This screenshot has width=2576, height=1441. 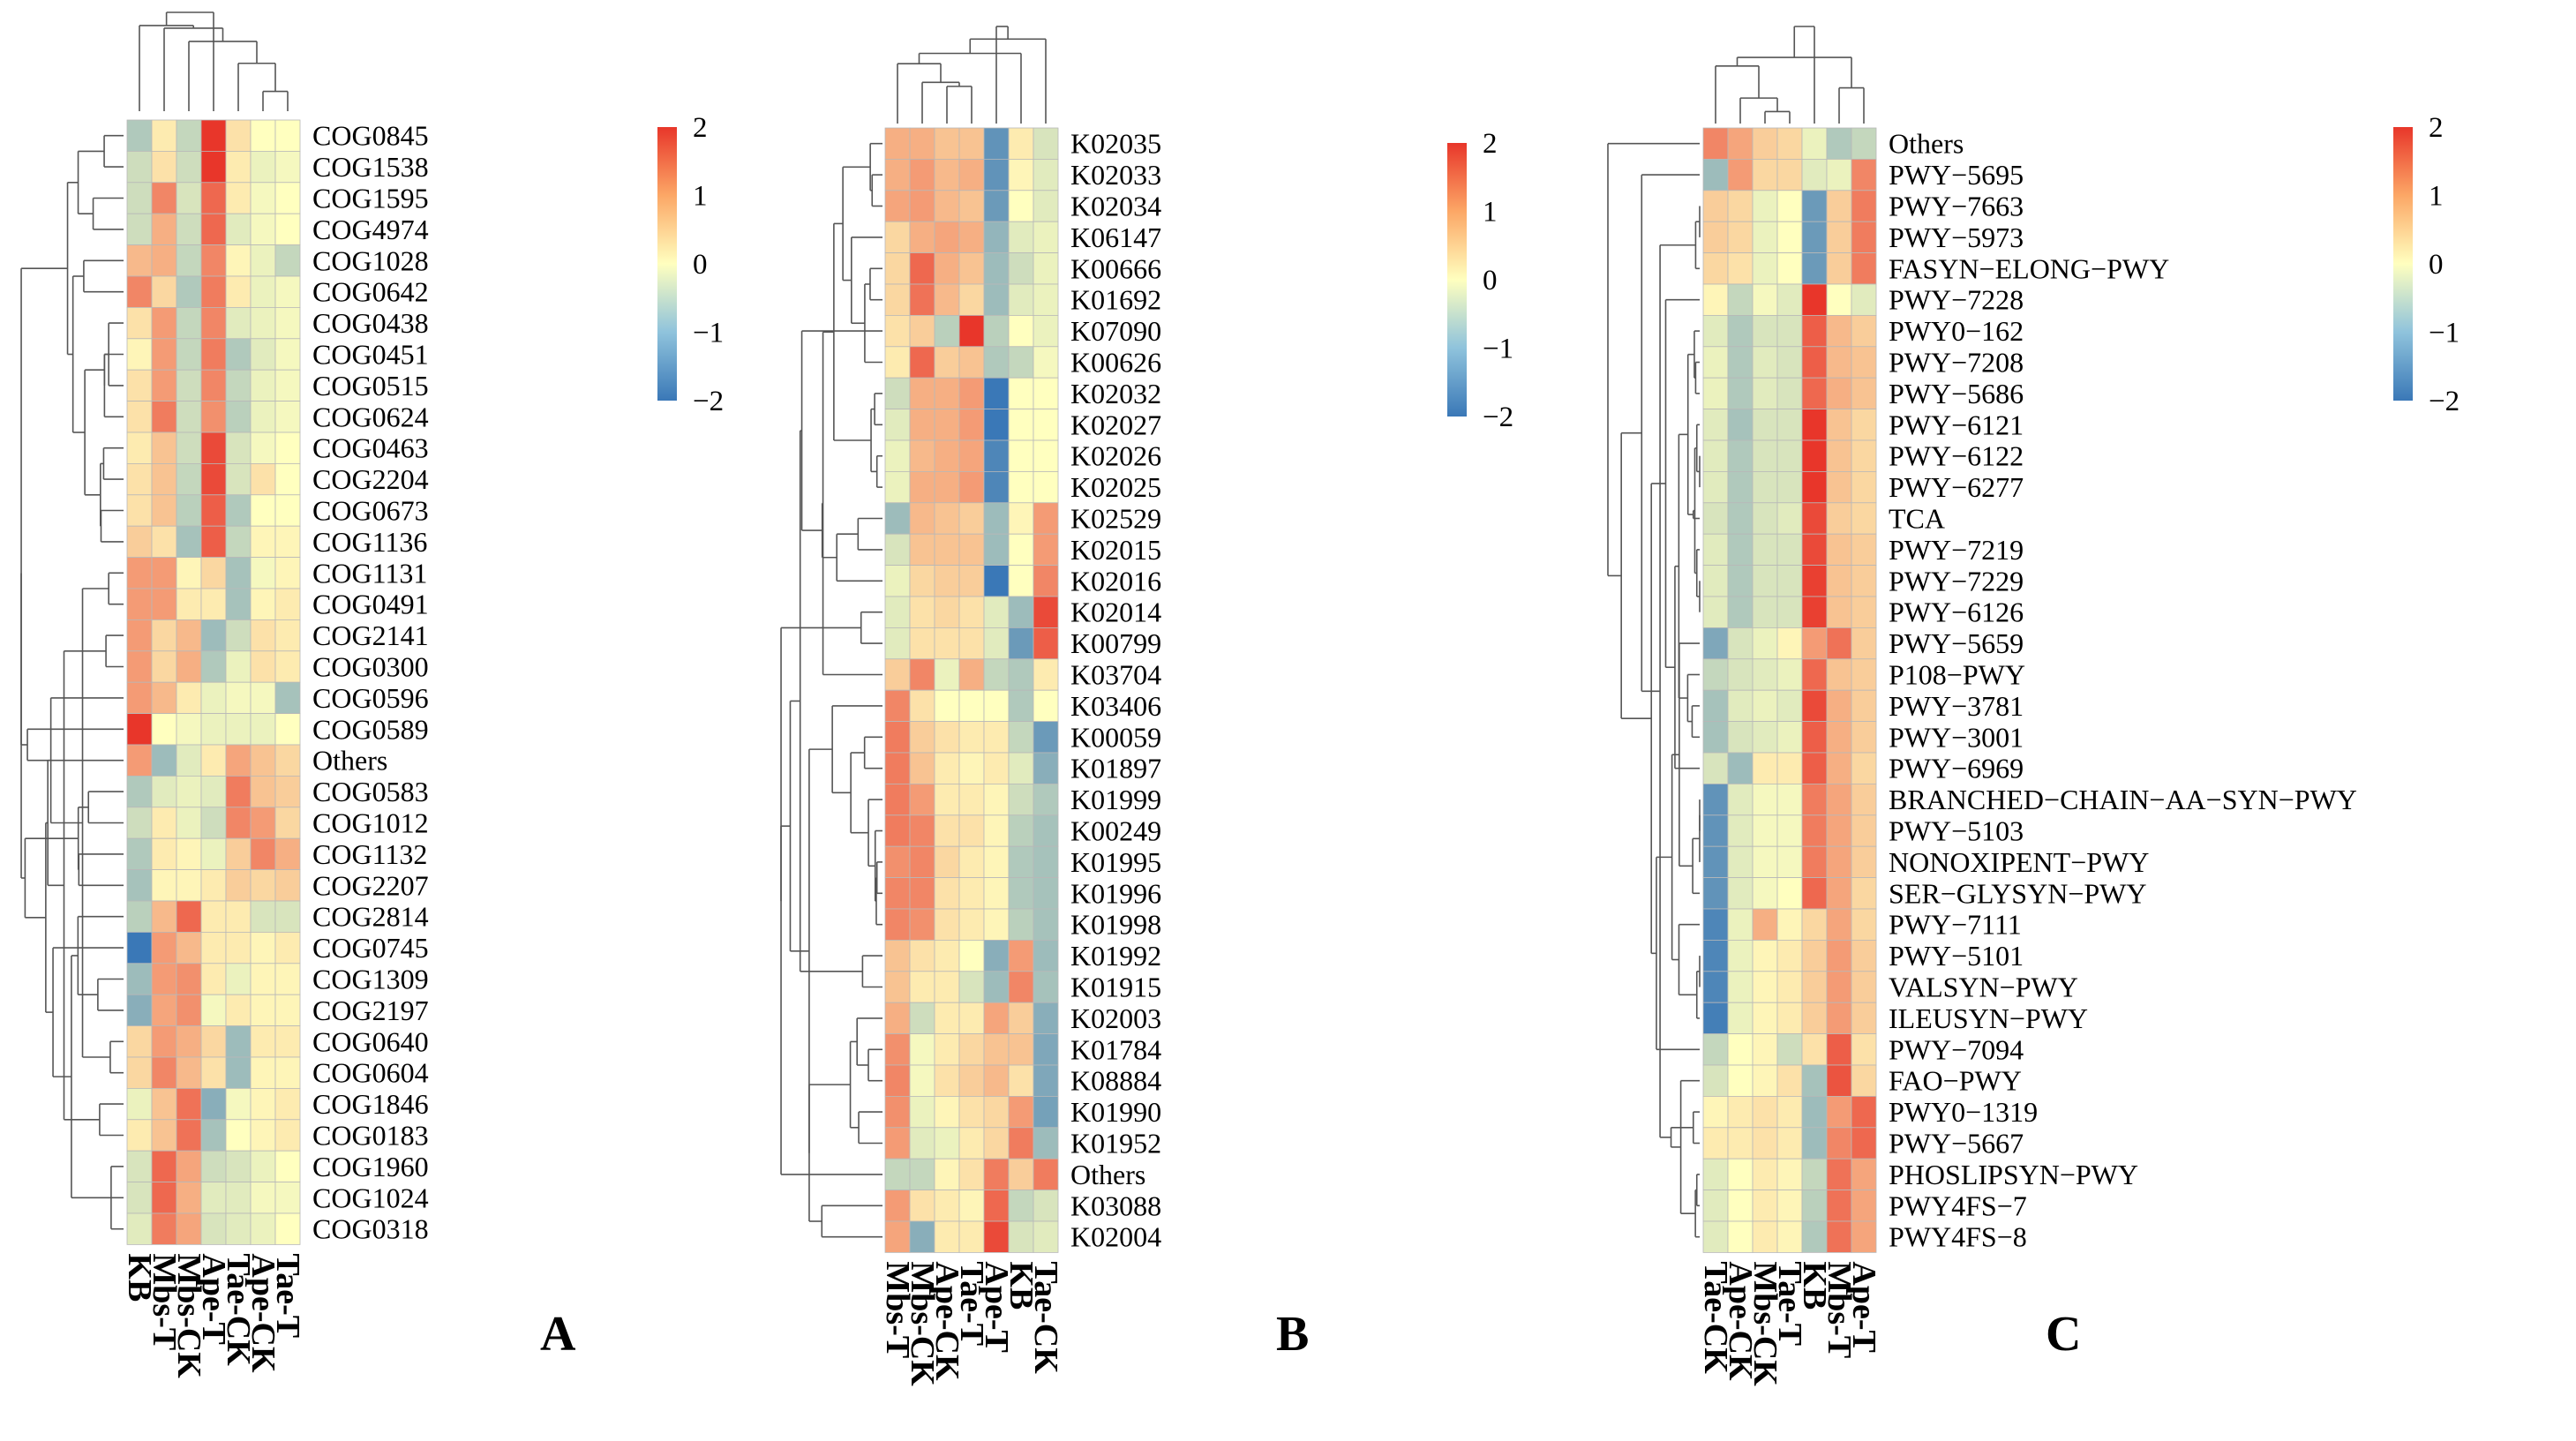 I want to click on row-label: PWY0−162, so click(x=1956, y=331).